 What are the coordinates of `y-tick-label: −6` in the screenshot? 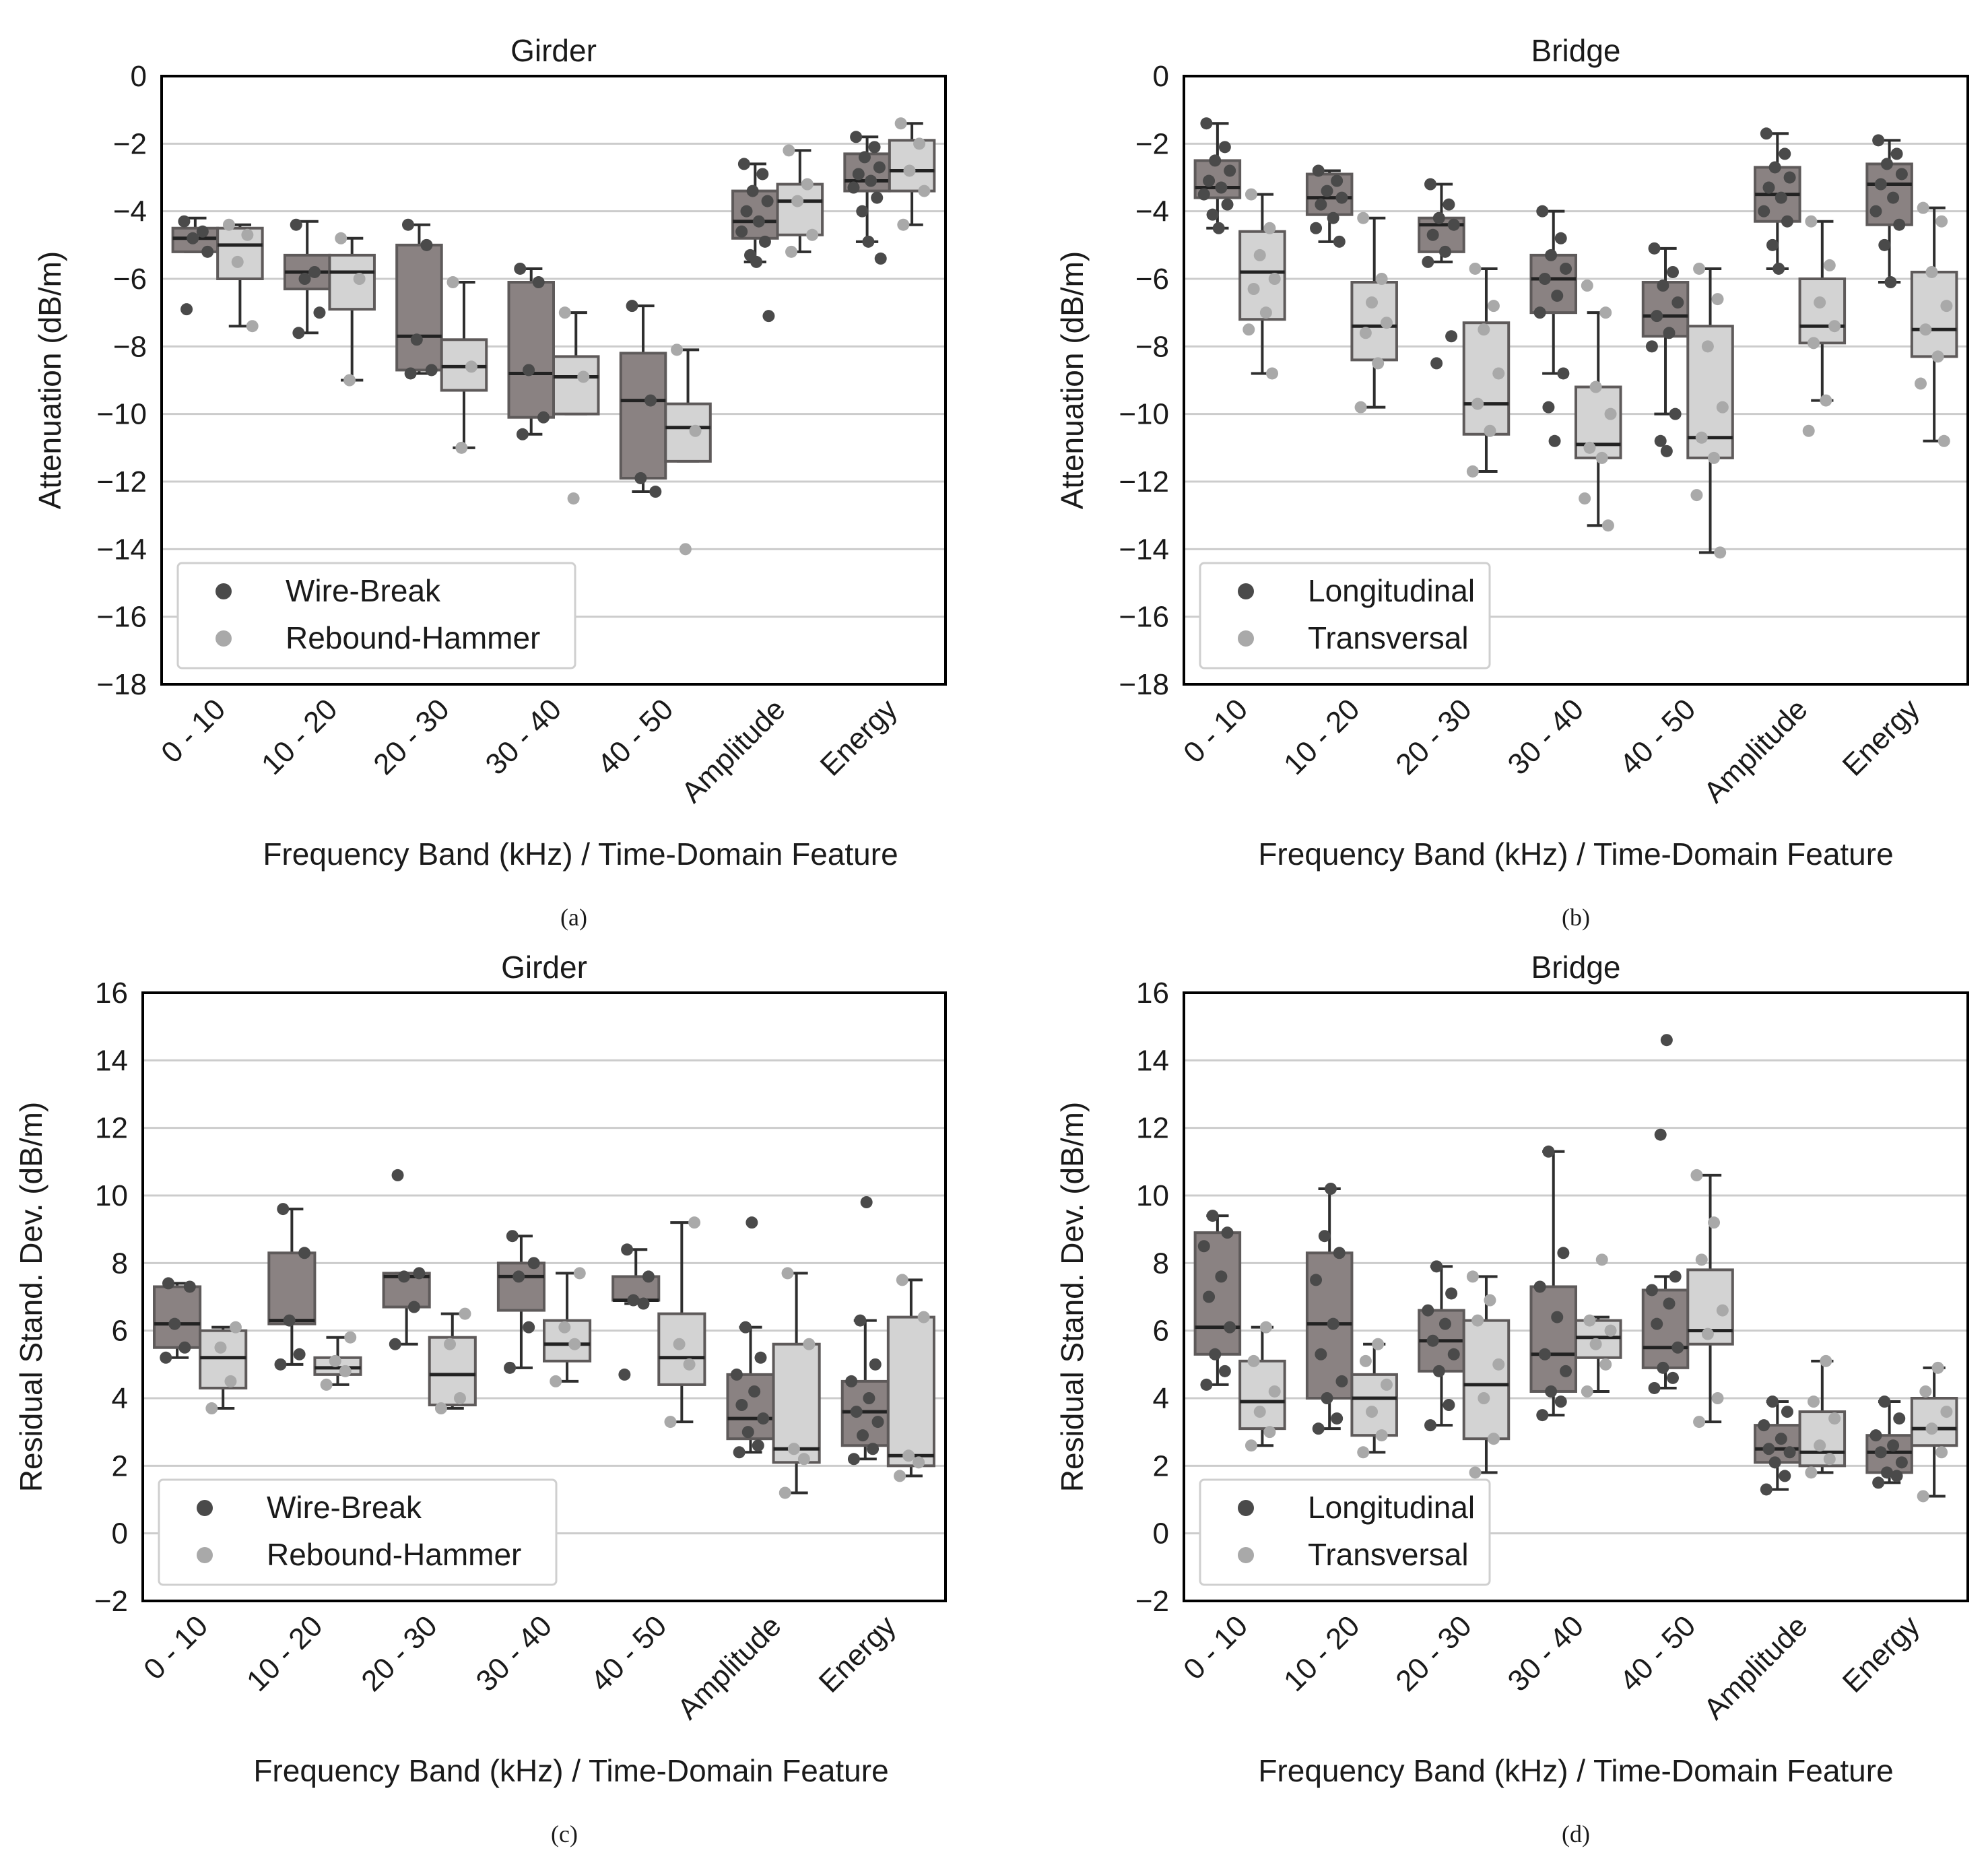 It's located at (130, 279).